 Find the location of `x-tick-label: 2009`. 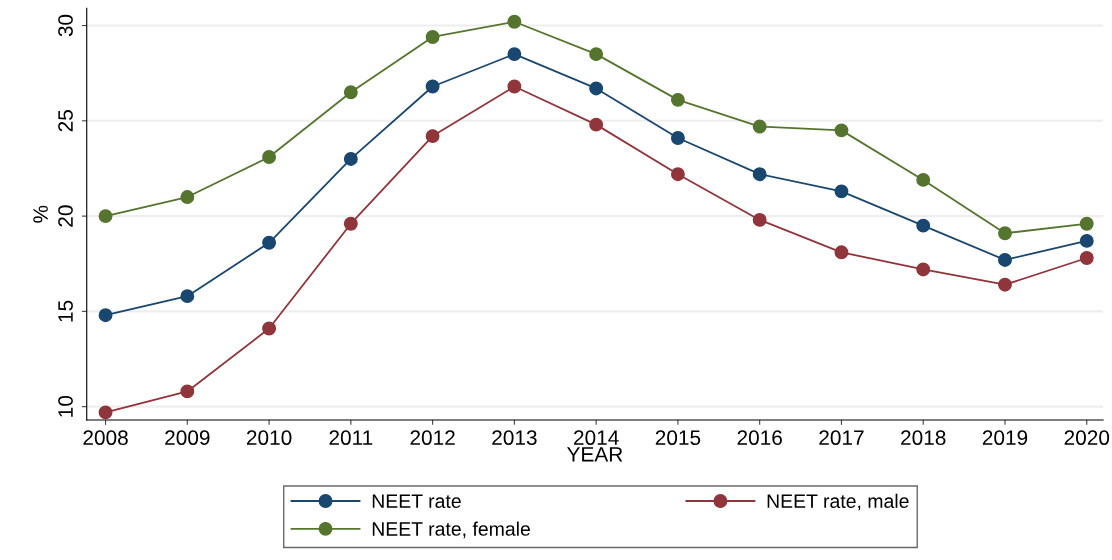

x-tick-label: 2009 is located at coordinates (187, 438).